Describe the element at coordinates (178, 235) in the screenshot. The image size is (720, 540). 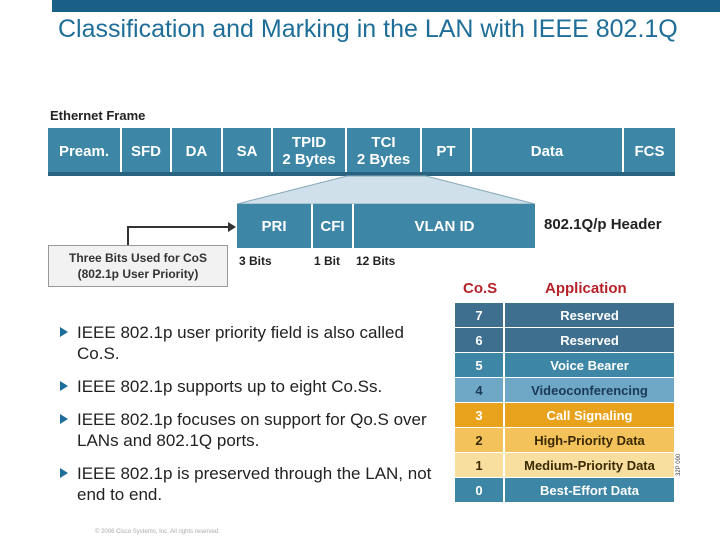
I see `callout-arrow-line` at that location.